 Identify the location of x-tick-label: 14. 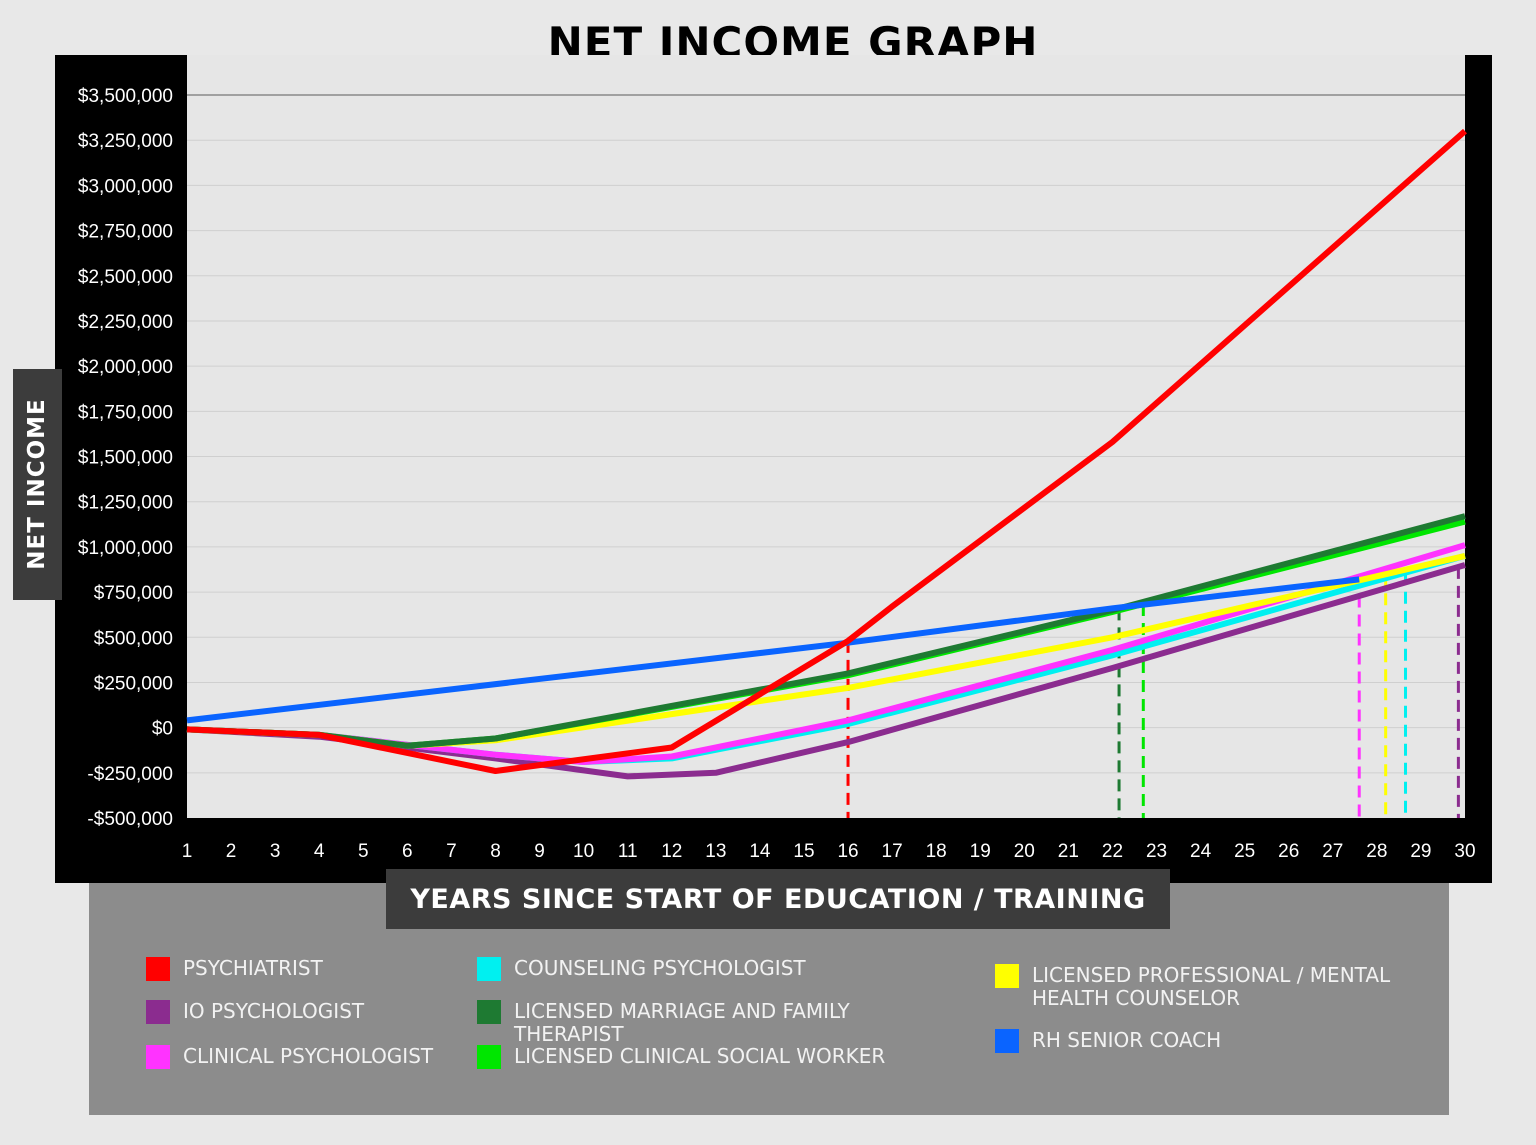
(760, 851).